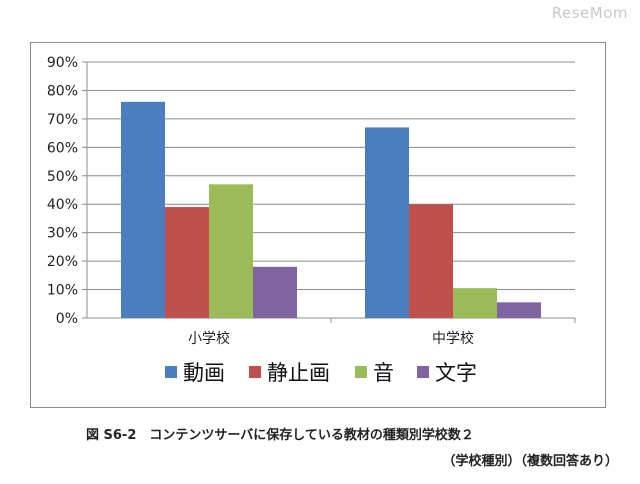  What do you see at coordinates (67, 319) in the screenshot?
I see `y-tick-label: 0%` at bounding box center [67, 319].